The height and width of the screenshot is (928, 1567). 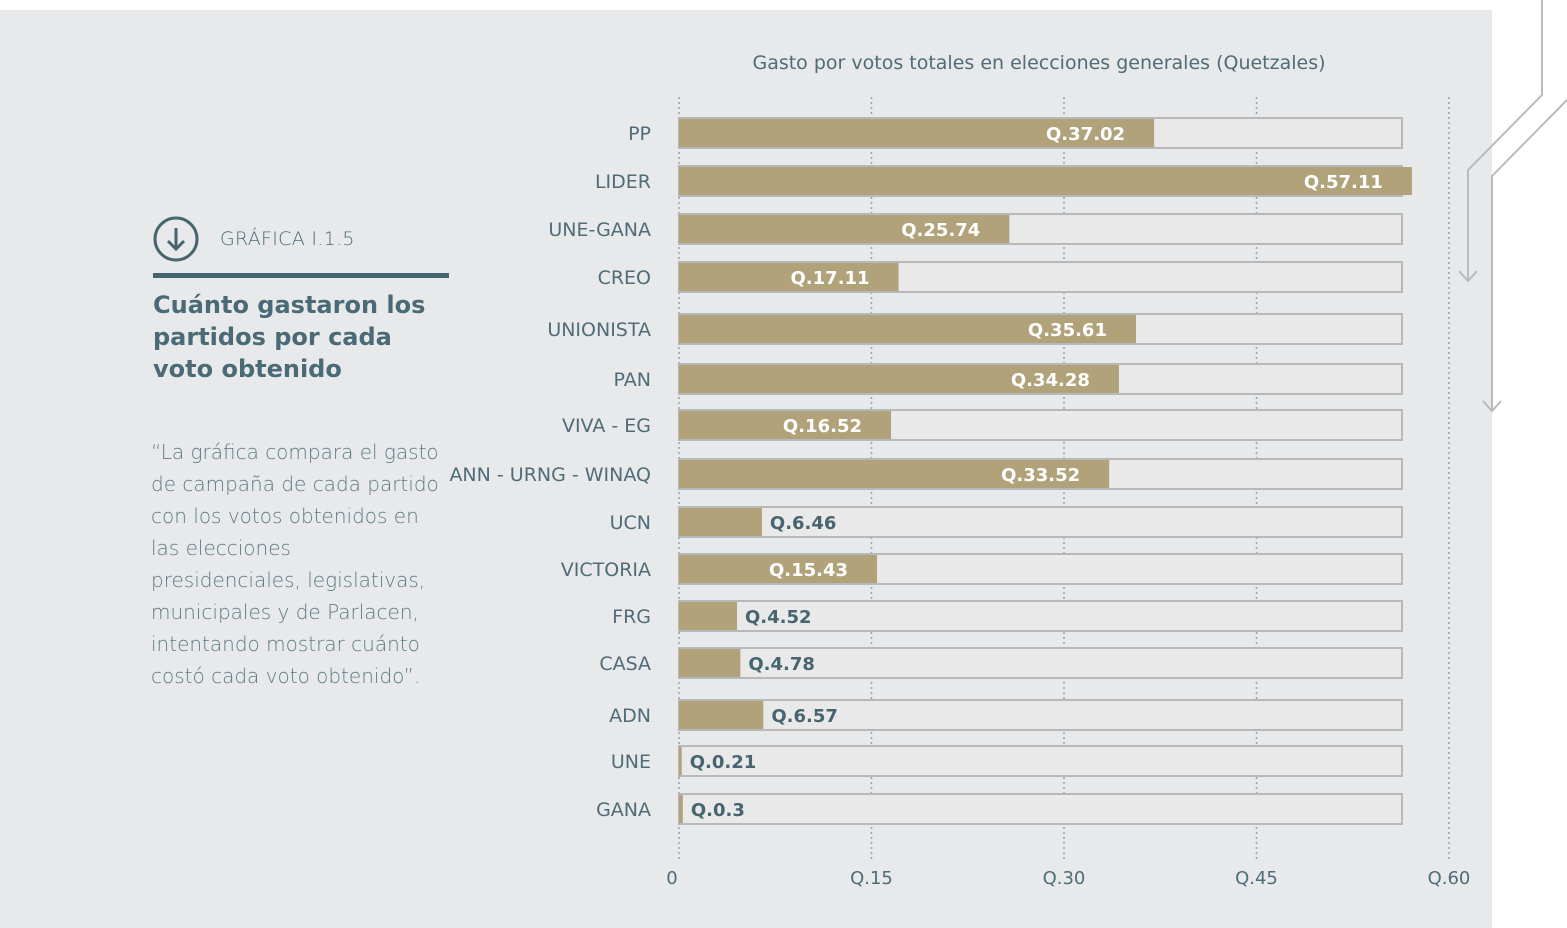 I want to click on data-label: Q.4.78, so click(x=781, y=664).